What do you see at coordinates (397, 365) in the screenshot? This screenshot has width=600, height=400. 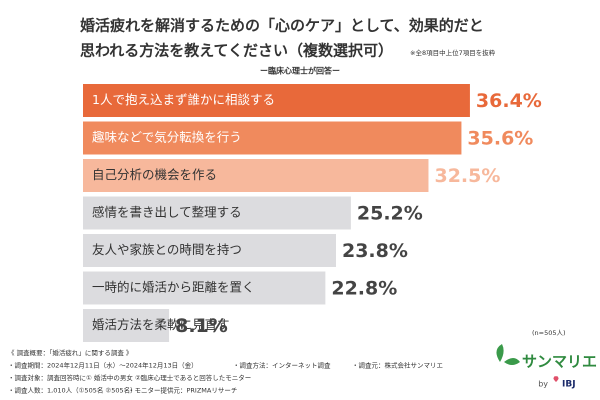 I see `survey-note: ・調査元：株式会社サンマリエ` at bounding box center [397, 365].